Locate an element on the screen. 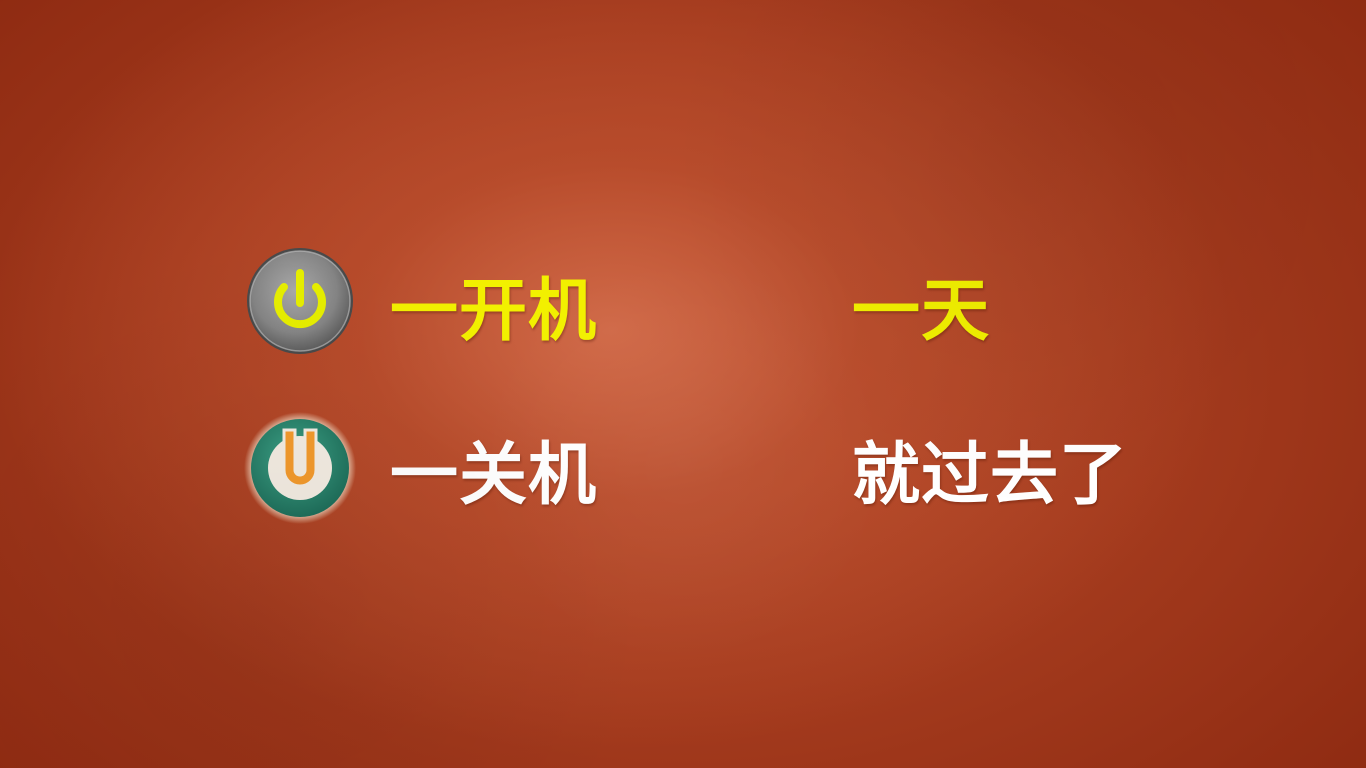 Image resolution: width=1366 pixels, height=768 pixels. shutdown-text: 一关机 is located at coordinates (494, 475).